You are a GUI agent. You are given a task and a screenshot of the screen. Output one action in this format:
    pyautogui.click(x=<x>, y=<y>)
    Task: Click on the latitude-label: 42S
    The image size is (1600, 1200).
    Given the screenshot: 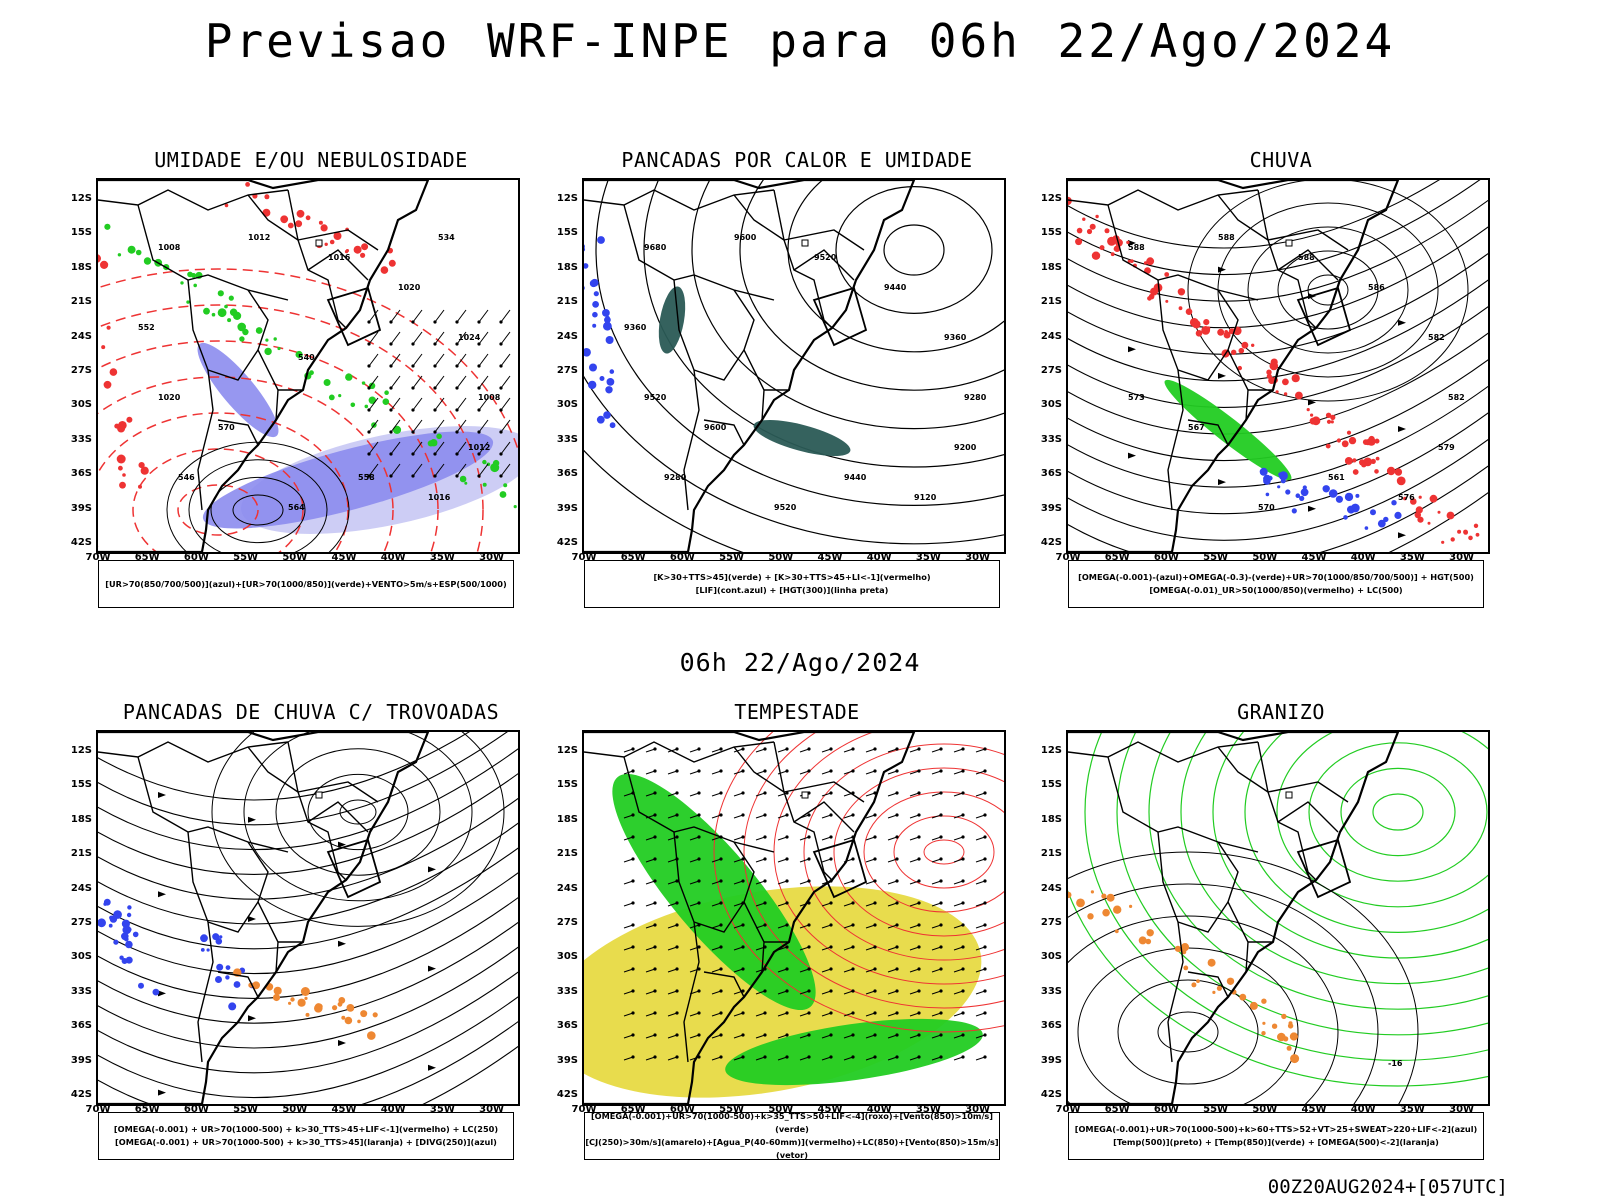 What is the action you would take?
    pyautogui.click(x=1051, y=1094)
    